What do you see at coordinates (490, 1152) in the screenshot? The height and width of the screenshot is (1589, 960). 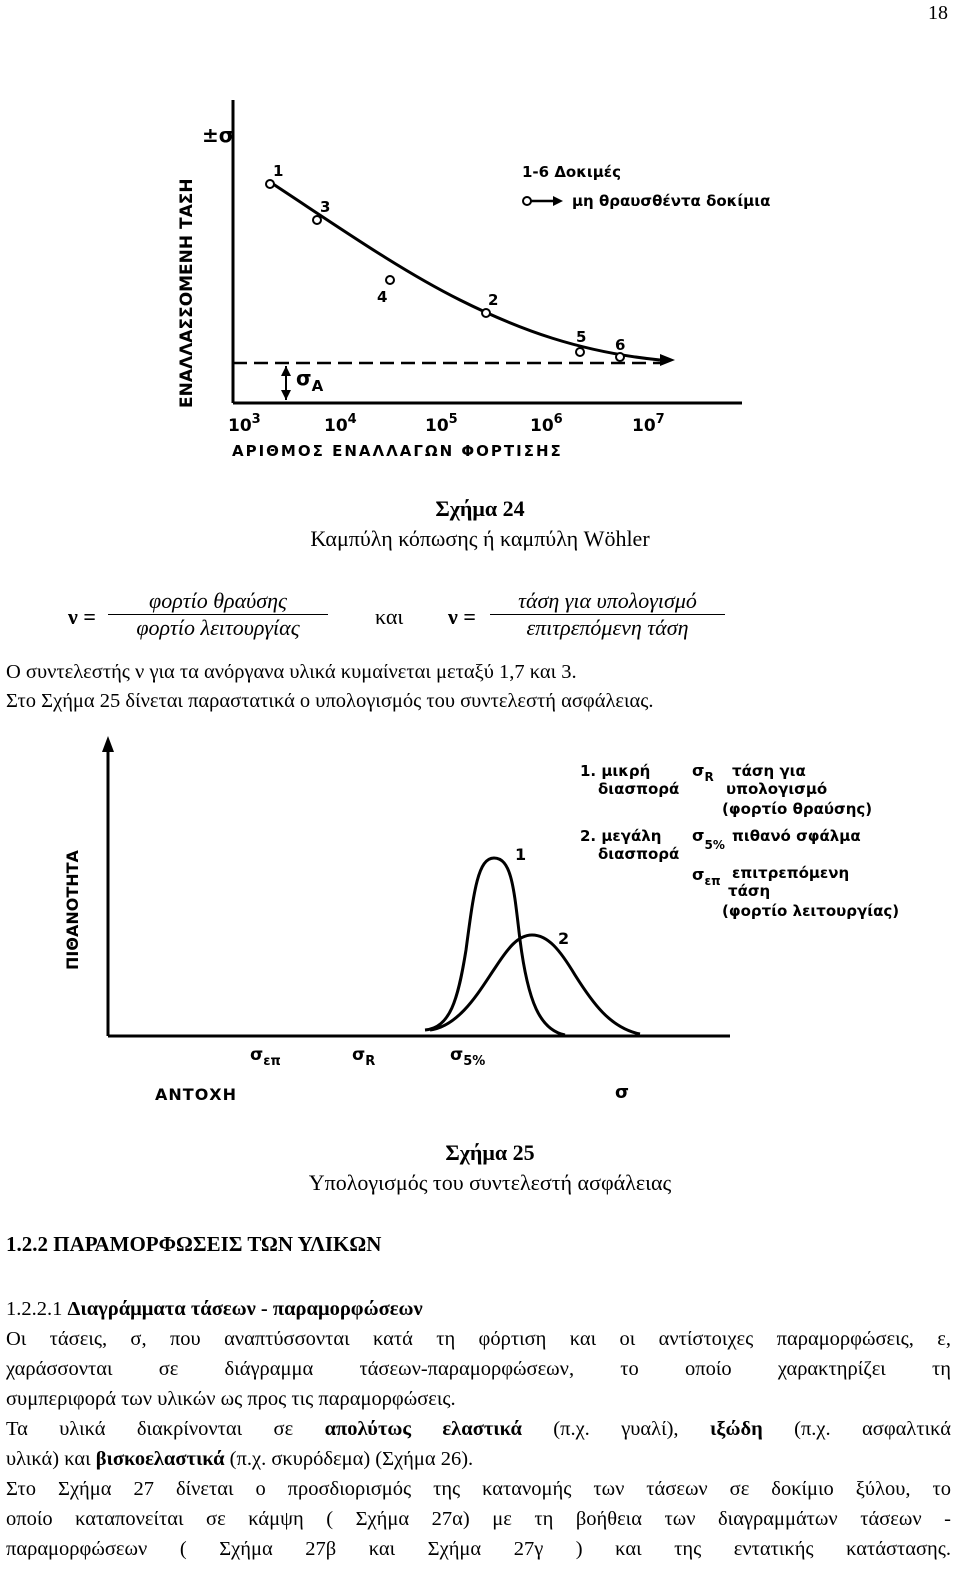 I see `fig25-caption-title: Σχήμα 25` at bounding box center [490, 1152].